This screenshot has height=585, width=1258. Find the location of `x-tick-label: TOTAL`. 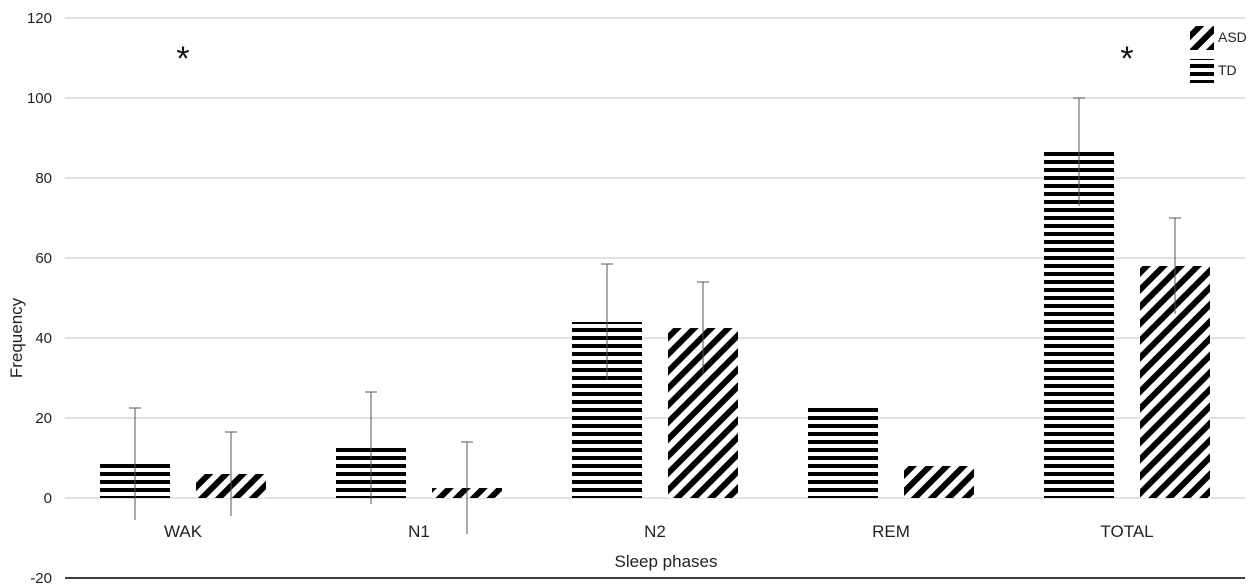

x-tick-label: TOTAL is located at coordinates (1126, 531).